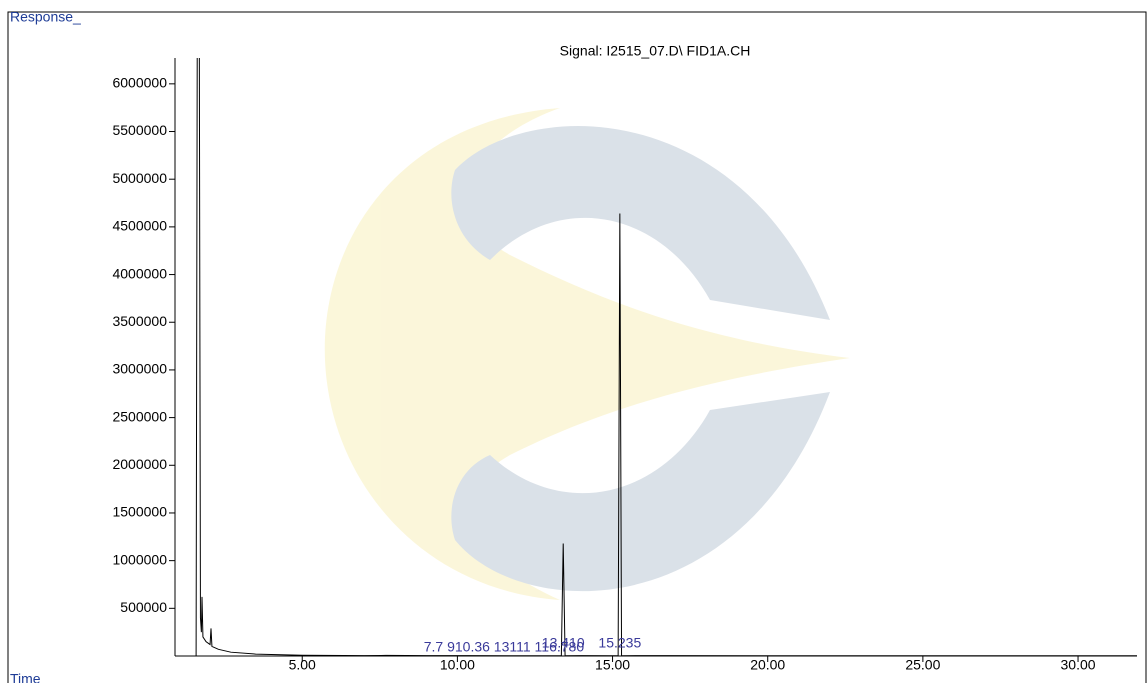 The height and width of the screenshot is (683, 1148). What do you see at coordinates (139, 130) in the screenshot?
I see `y-tick-label: 5500000` at bounding box center [139, 130].